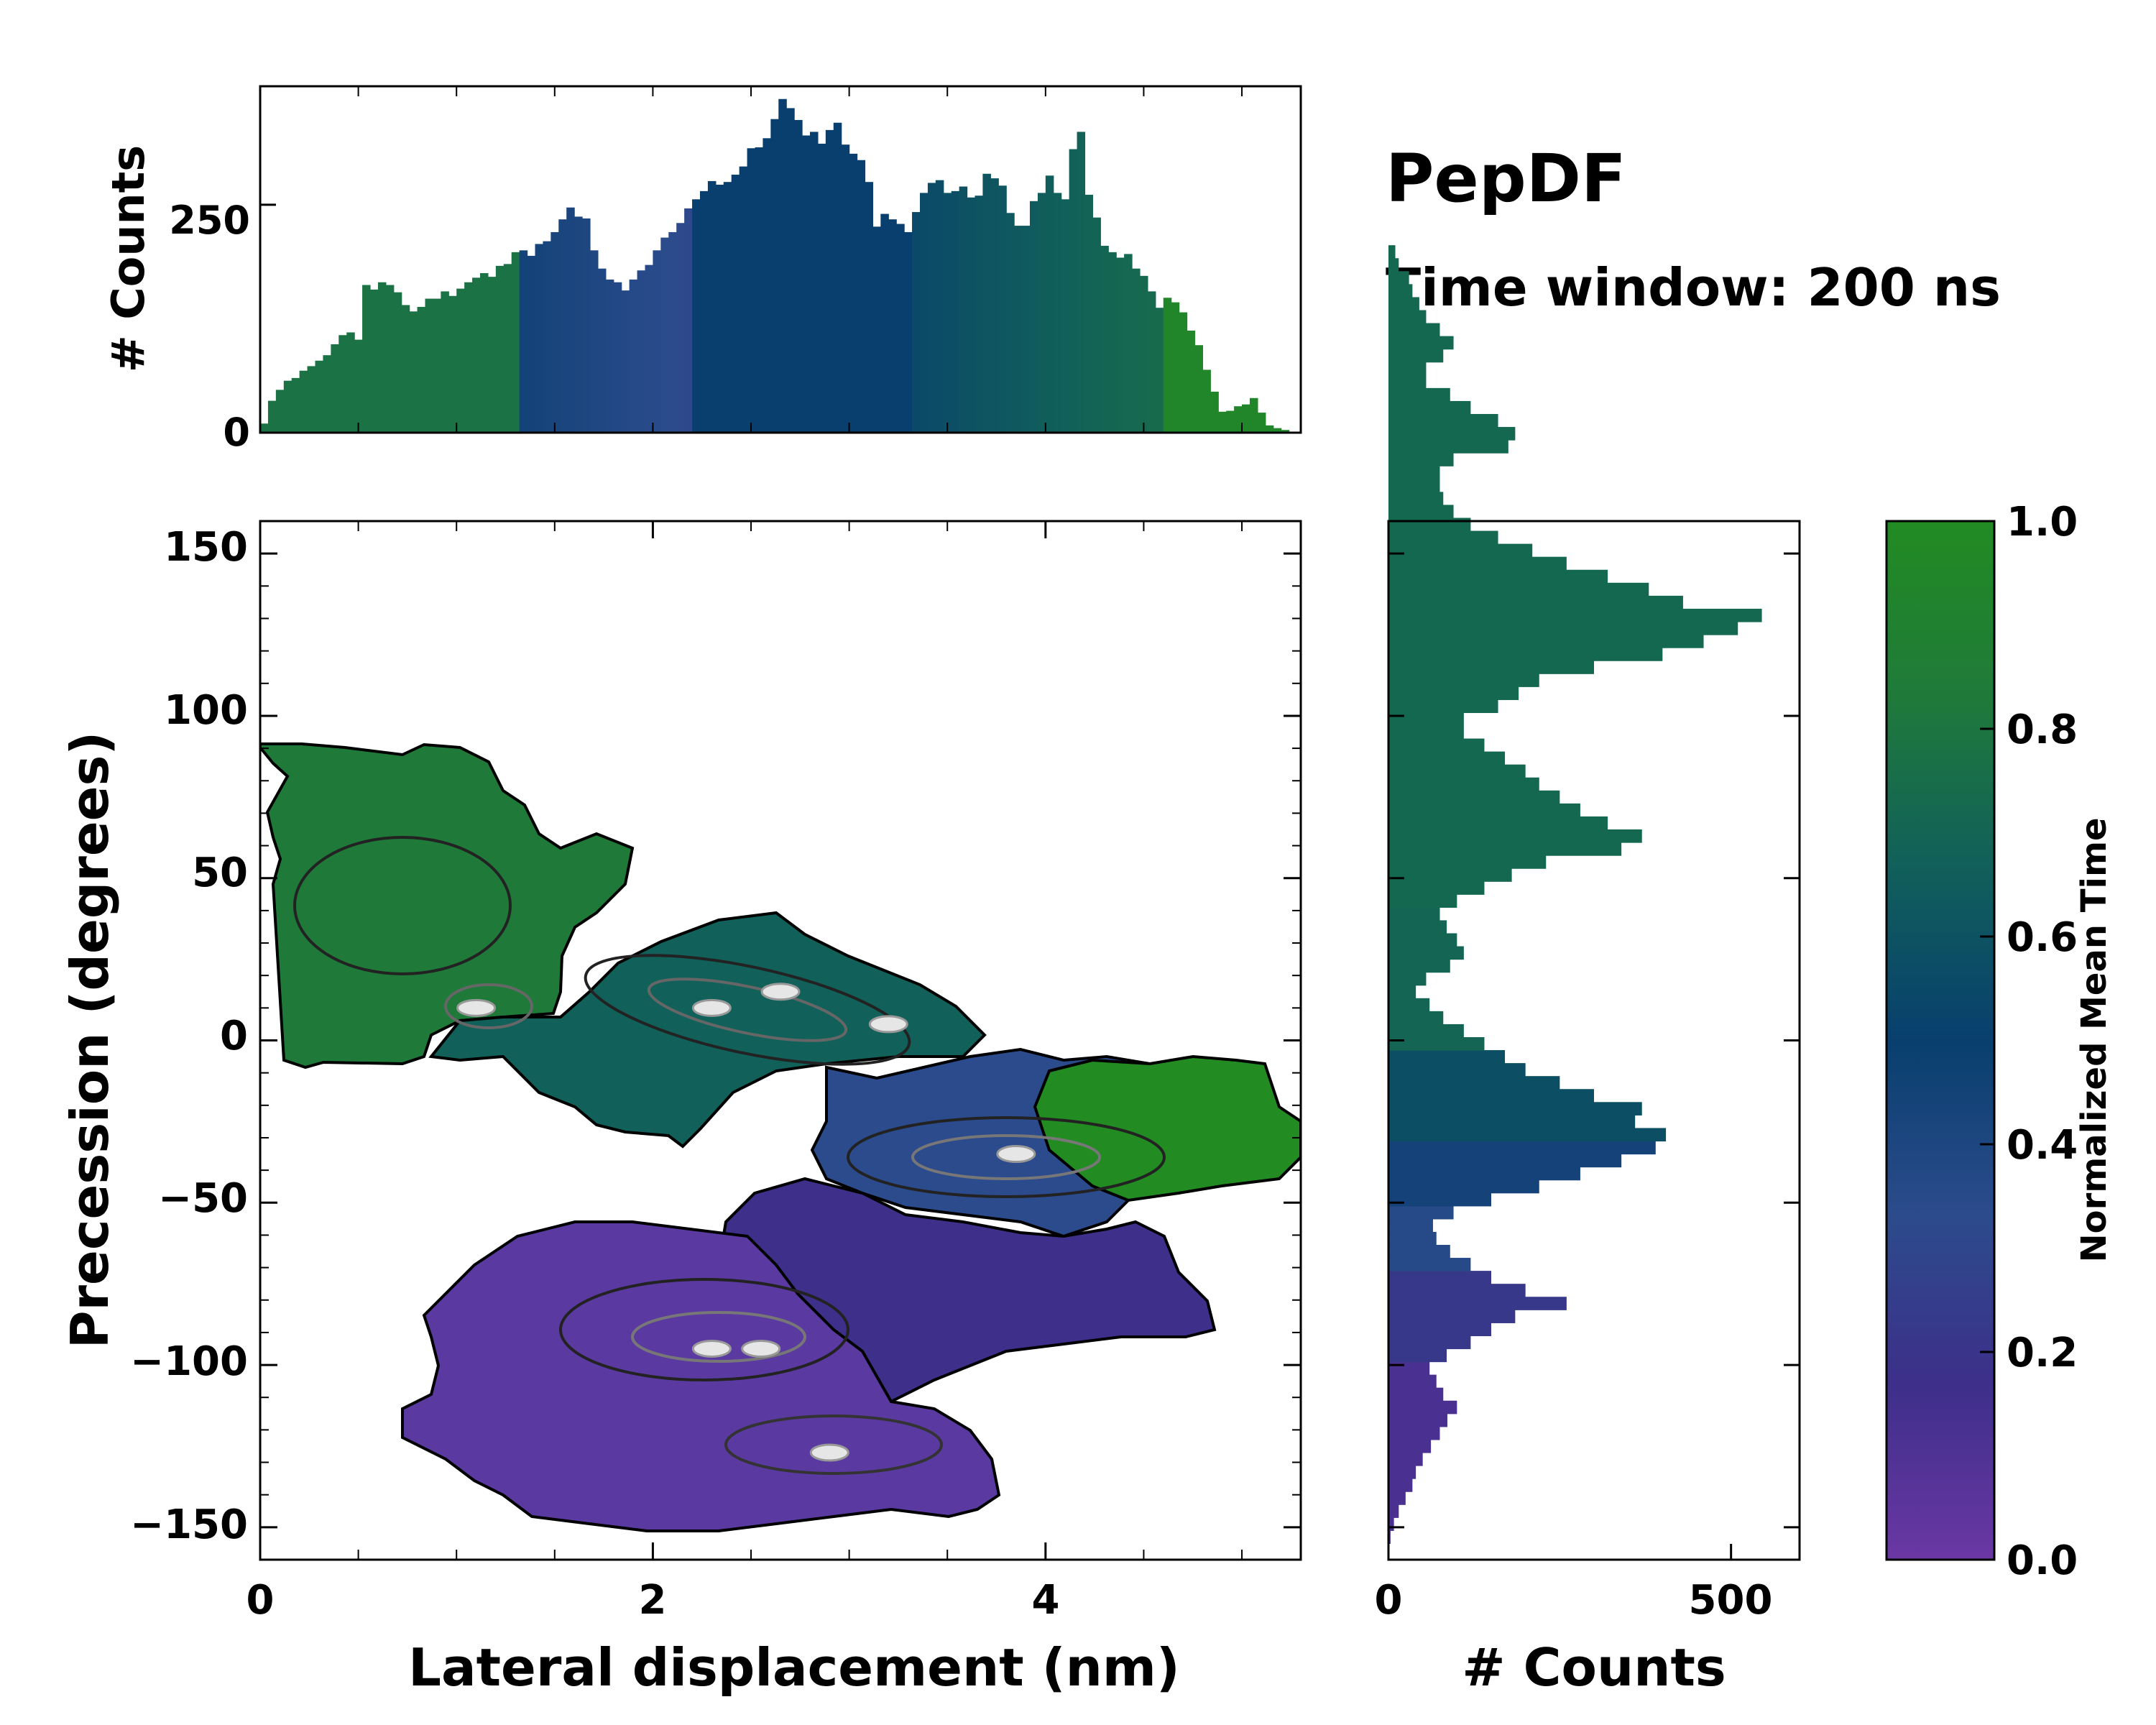 The height and width of the screenshot is (1725, 2156). Describe the element at coordinates (189, 1361) in the screenshot. I see `y-tick-label-minus-100: −100` at that location.